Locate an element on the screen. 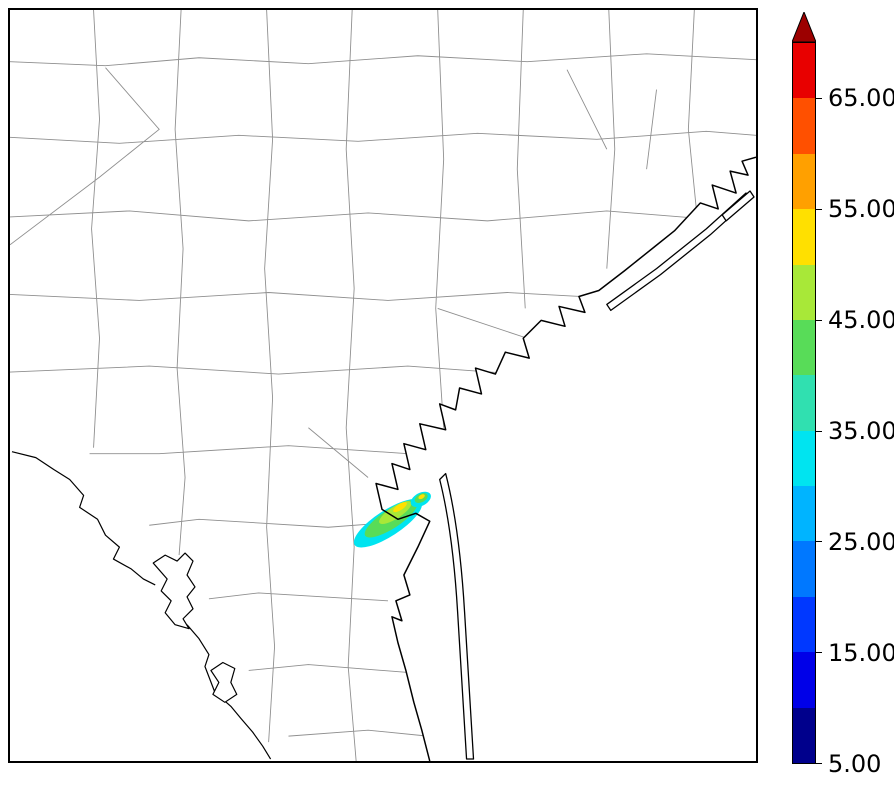 The width and height of the screenshot is (894, 785). colorbar-tick-label: 45.00 is located at coordinates (861, 319).